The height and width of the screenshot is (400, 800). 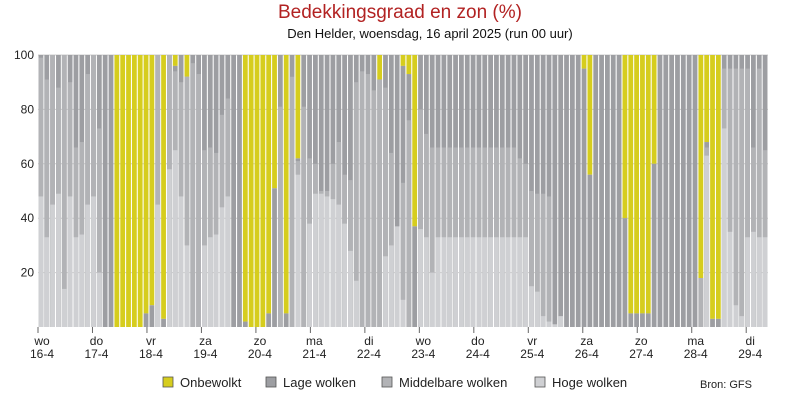 What do you see at coordinates (586, 341) in the screenshot?
I see `x-tick-day: za` at bounding box center [586, 341].